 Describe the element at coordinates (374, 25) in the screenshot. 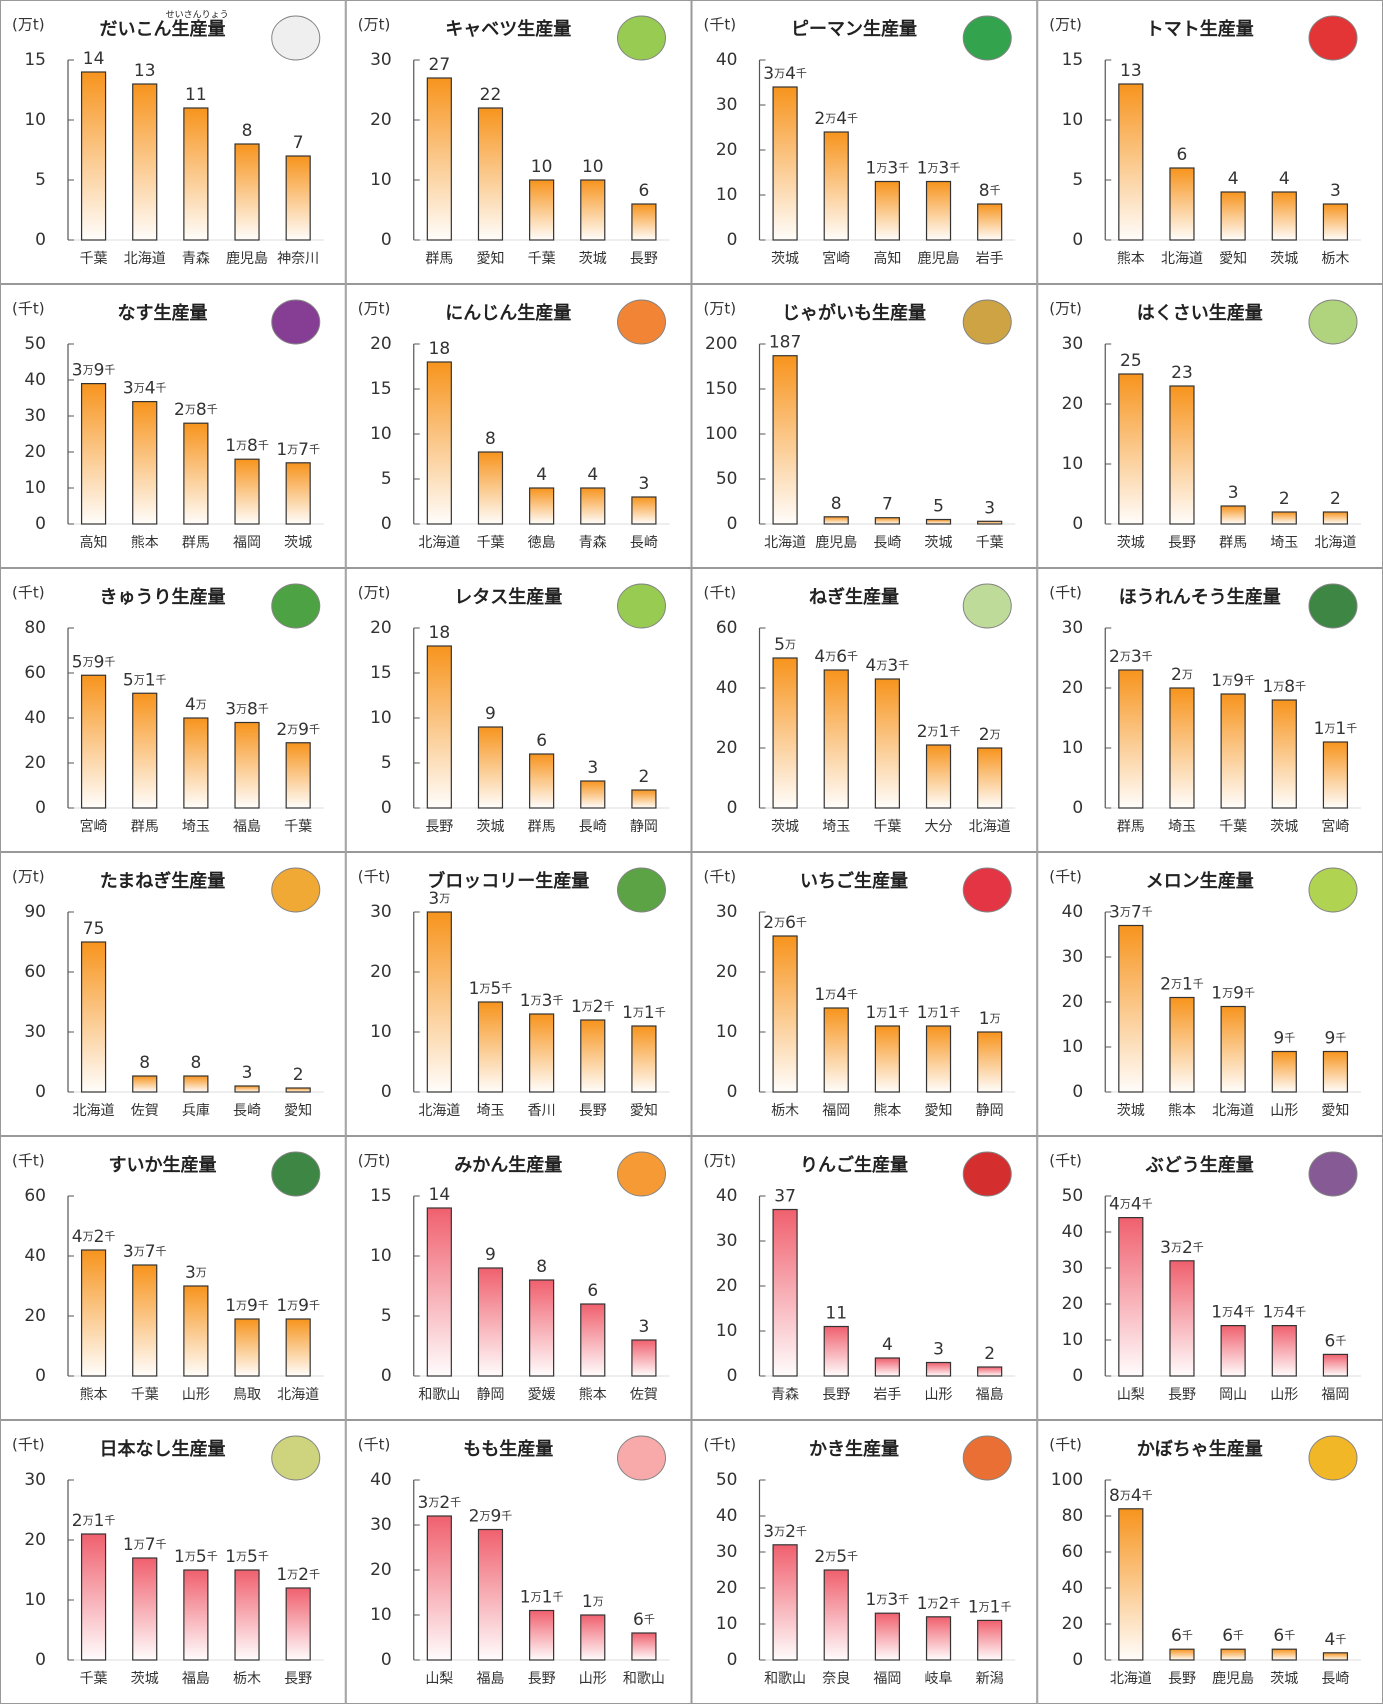

I see `unit-label: (万t)` at that location.